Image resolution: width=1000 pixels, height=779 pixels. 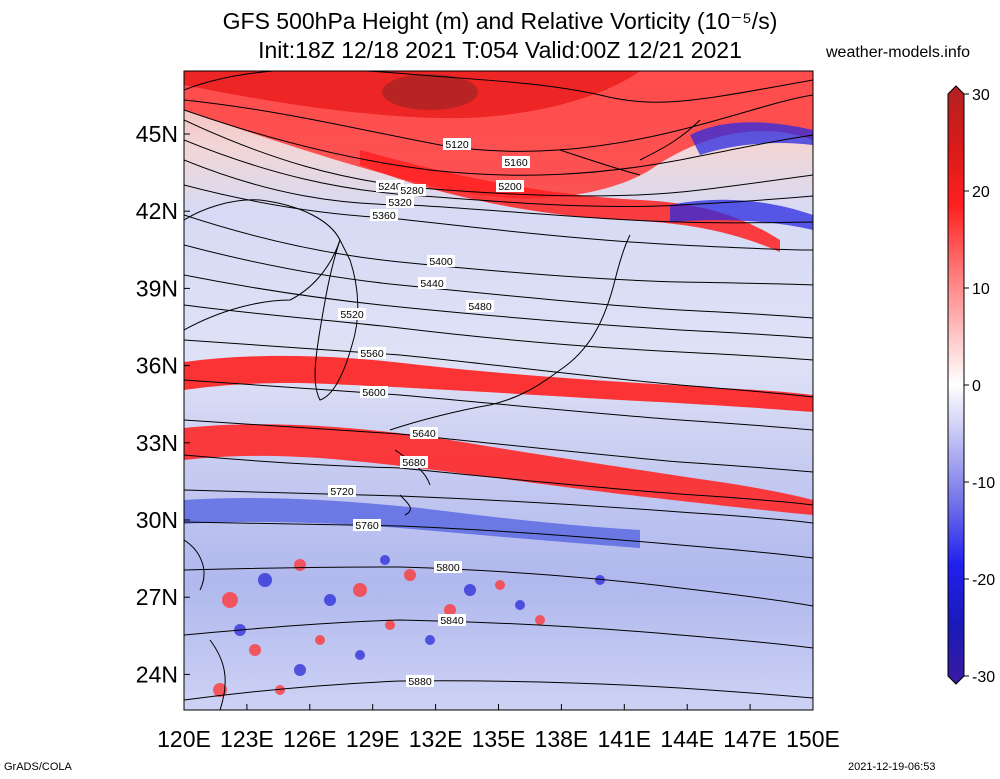 I want to click on contour-label: 5720, so click(x=342, y=492).